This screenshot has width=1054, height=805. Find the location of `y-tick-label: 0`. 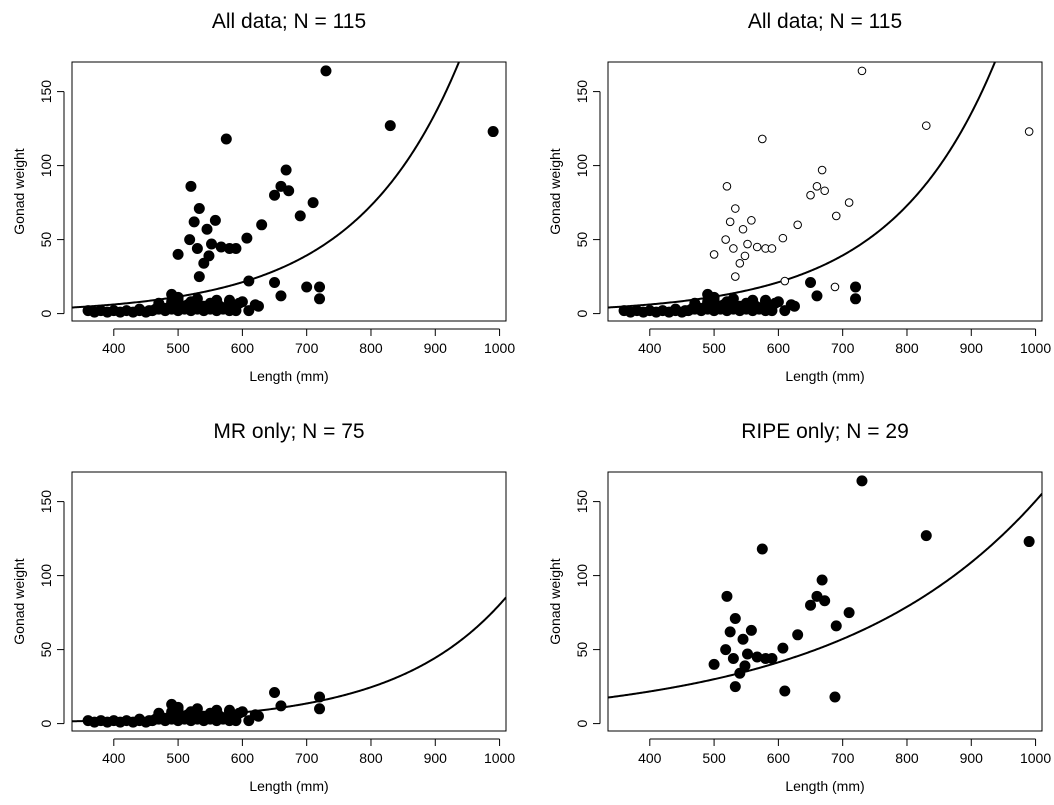

y-tick-label: 0 is located at coordinates (46, 723).